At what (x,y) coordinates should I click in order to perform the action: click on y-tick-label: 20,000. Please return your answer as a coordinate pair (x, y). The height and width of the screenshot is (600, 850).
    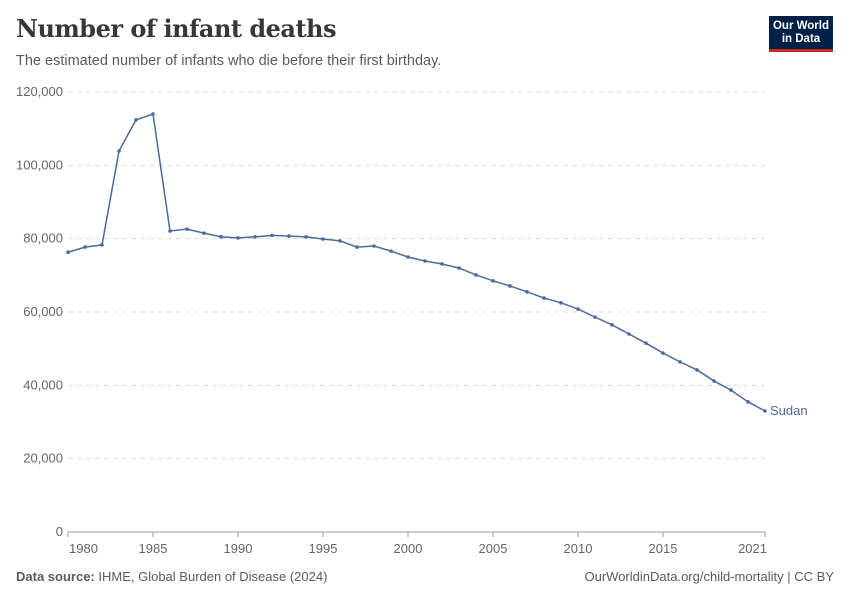
    Looking at the image, I should click on (43, 458).